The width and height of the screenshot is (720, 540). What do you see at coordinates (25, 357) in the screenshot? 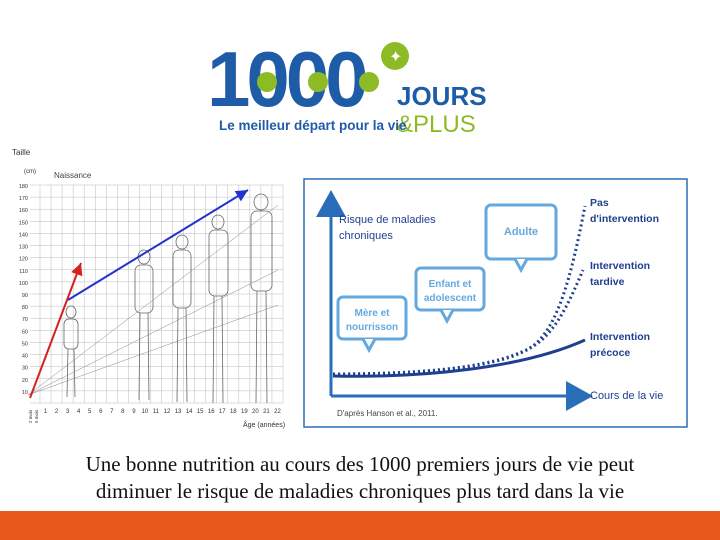
I see `y-tick-label: 40` at bounding box center [25, 357].